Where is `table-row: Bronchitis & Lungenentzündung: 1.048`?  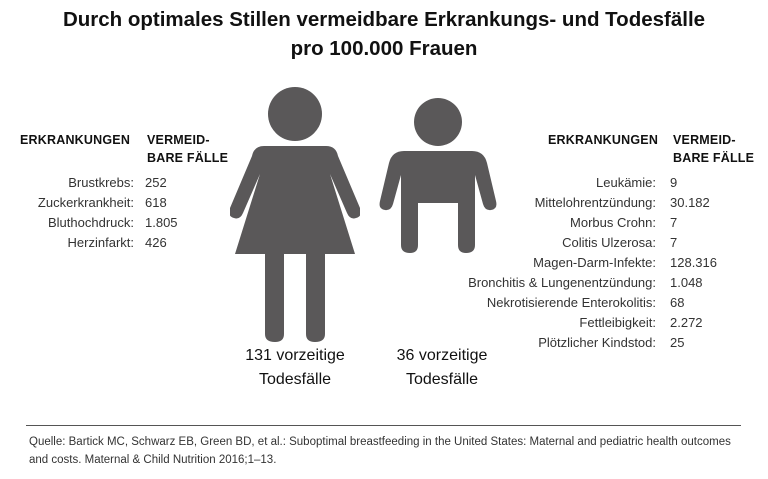
table-row: Bronchitis & Lungenentzündung: 1.048 is located at coordinates (590, 283).